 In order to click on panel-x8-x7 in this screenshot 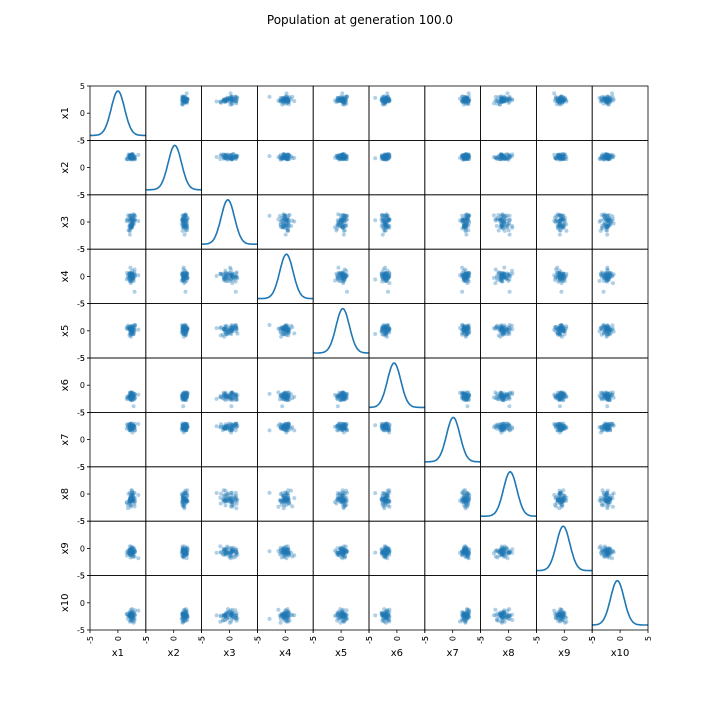, I will do `click(452, 494)`.